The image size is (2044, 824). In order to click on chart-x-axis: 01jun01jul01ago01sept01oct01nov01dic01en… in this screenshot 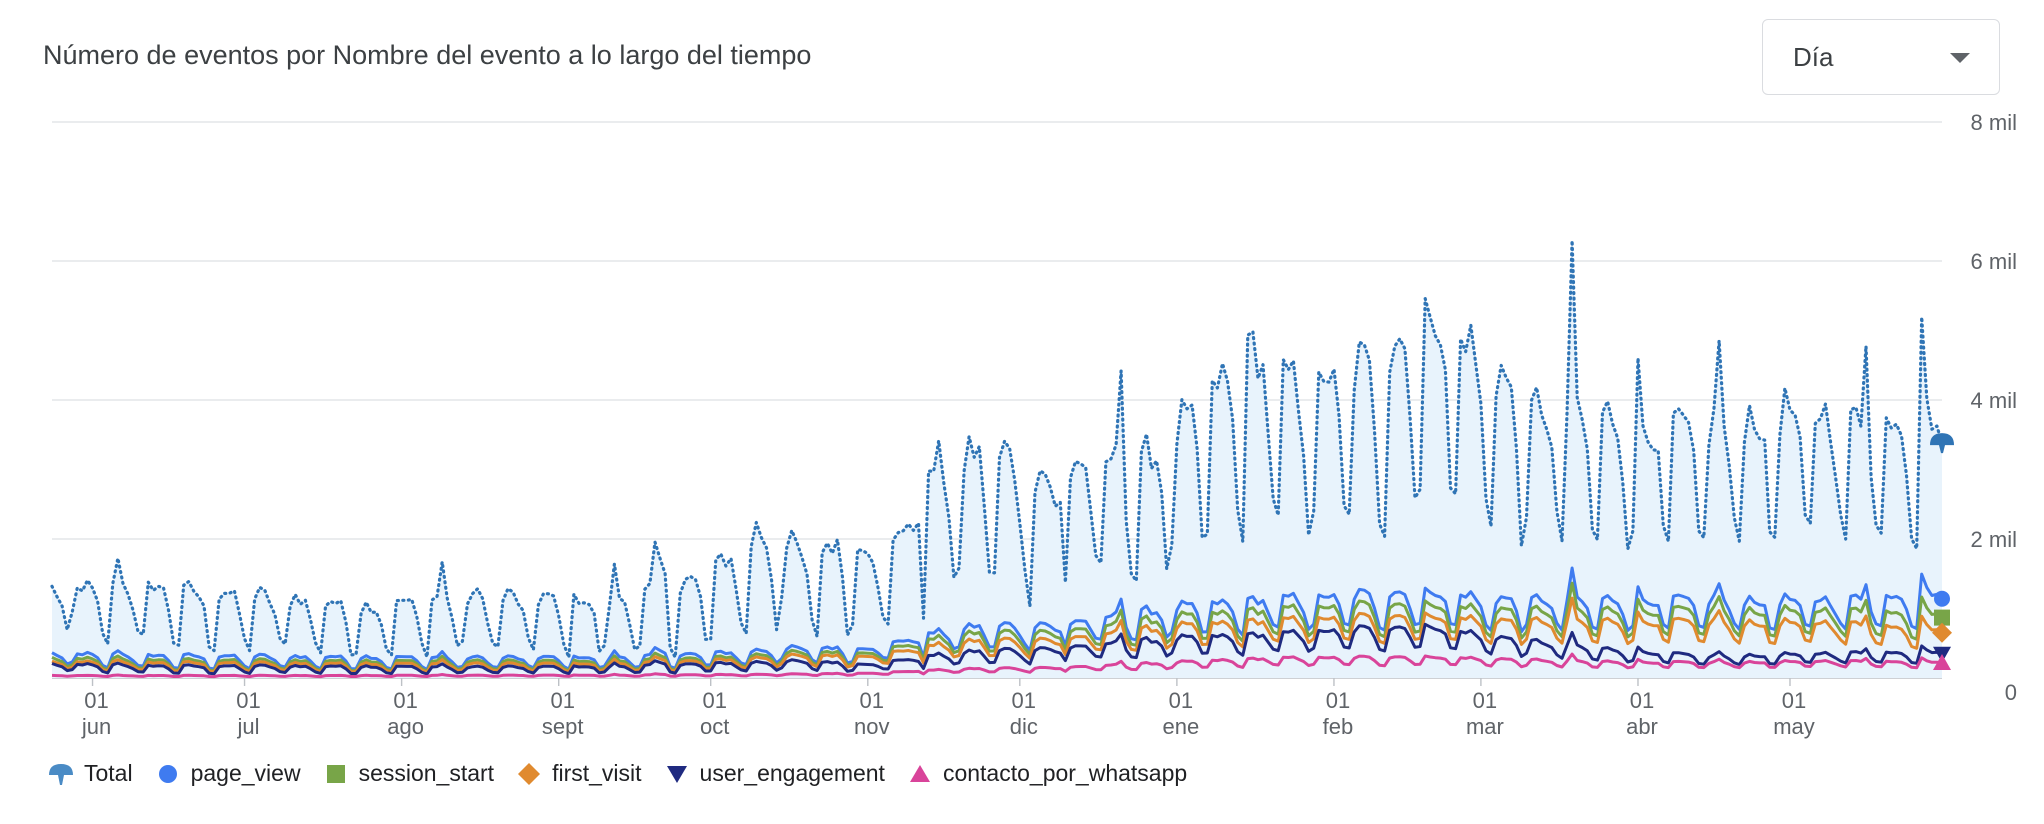, I will do `click(948, 708)`.